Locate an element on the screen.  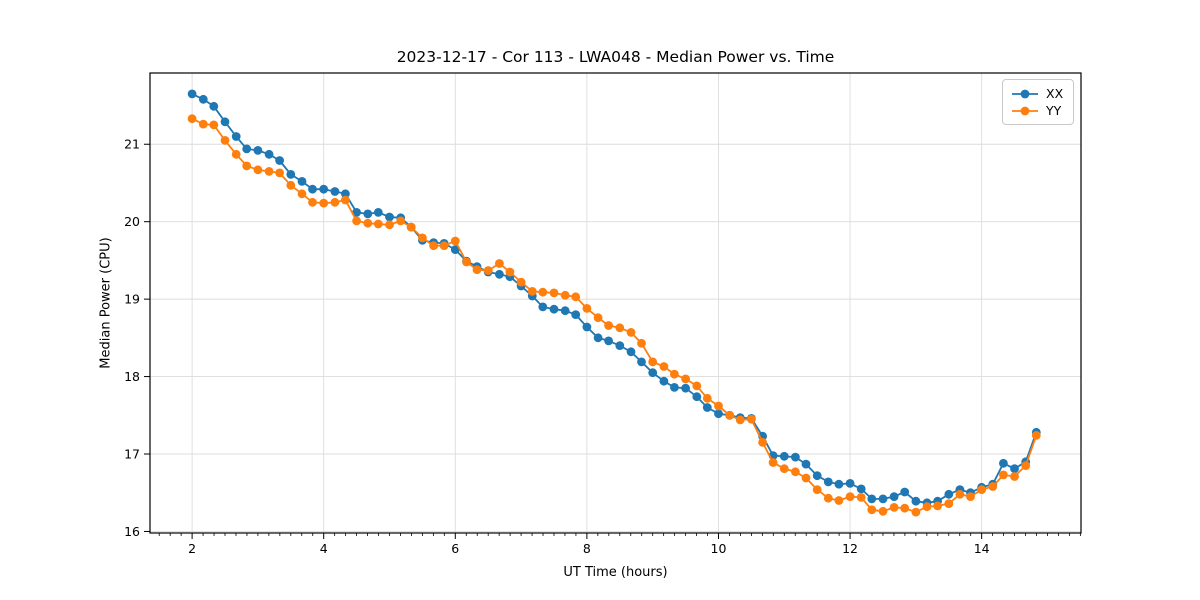
x-tick-label: 4 is located at coordinates (324, 548).